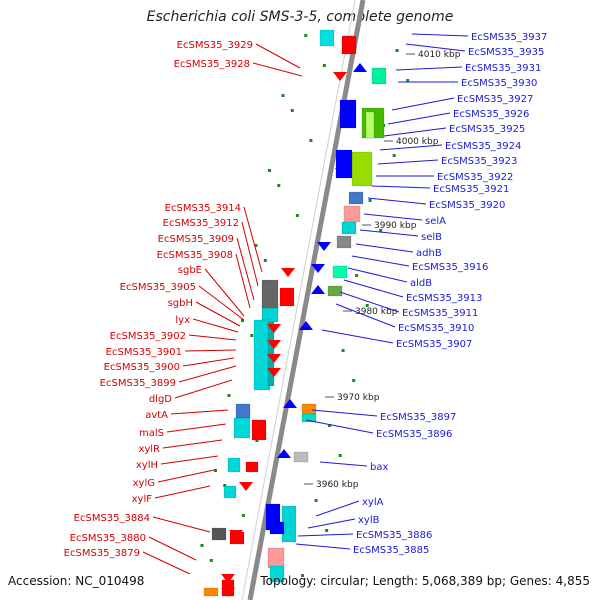  Describe the element at coordinates (190, 270) in the screenshot. I see `left-gene-label: sgbE` at that location.